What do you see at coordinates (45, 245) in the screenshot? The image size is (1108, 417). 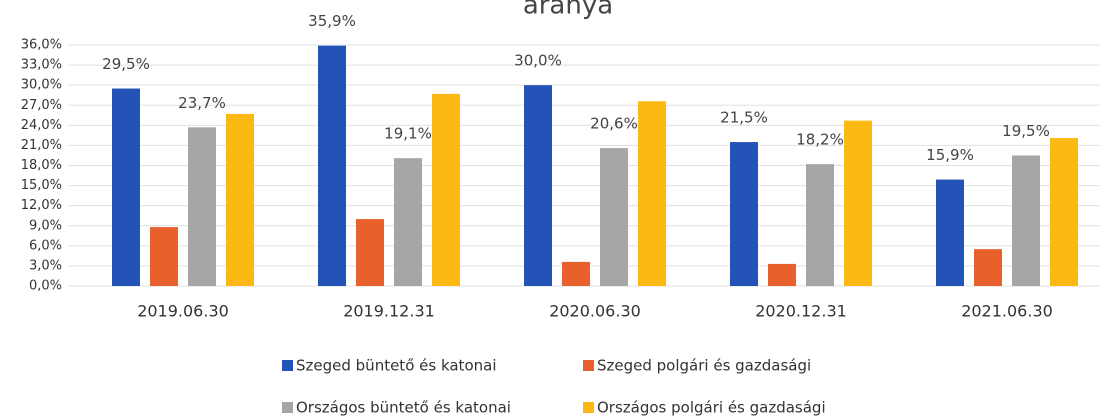 I see `y-tick-label: 6,0%` at bounding box center [45, 245].